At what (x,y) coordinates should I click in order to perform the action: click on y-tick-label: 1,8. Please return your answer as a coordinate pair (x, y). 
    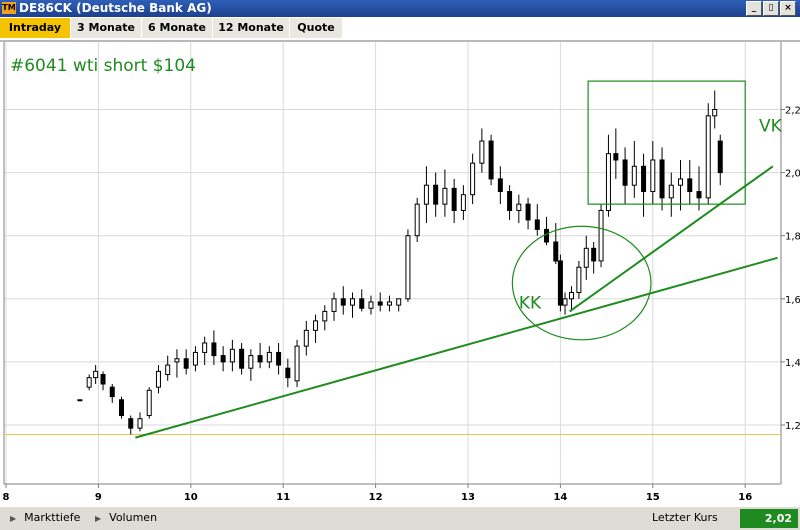
    Looking at the image, I should click on (792, 237).